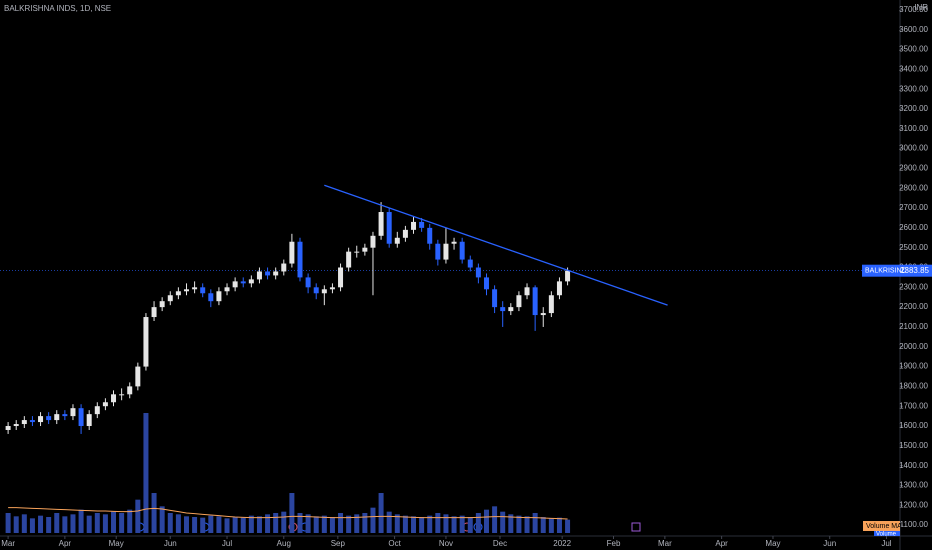 This screenshot has height=550, width=932. Describe the element at coordinates (913, 168) in the screenshot. I see `y-tick-label: 2900.00` at that location.